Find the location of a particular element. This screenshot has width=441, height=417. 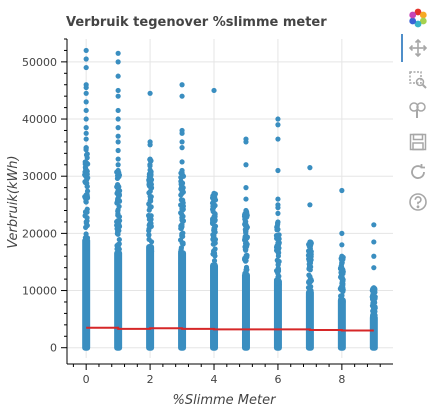

y-axis-label: Verbruik(kWh) is located at coordinates (13, 201).